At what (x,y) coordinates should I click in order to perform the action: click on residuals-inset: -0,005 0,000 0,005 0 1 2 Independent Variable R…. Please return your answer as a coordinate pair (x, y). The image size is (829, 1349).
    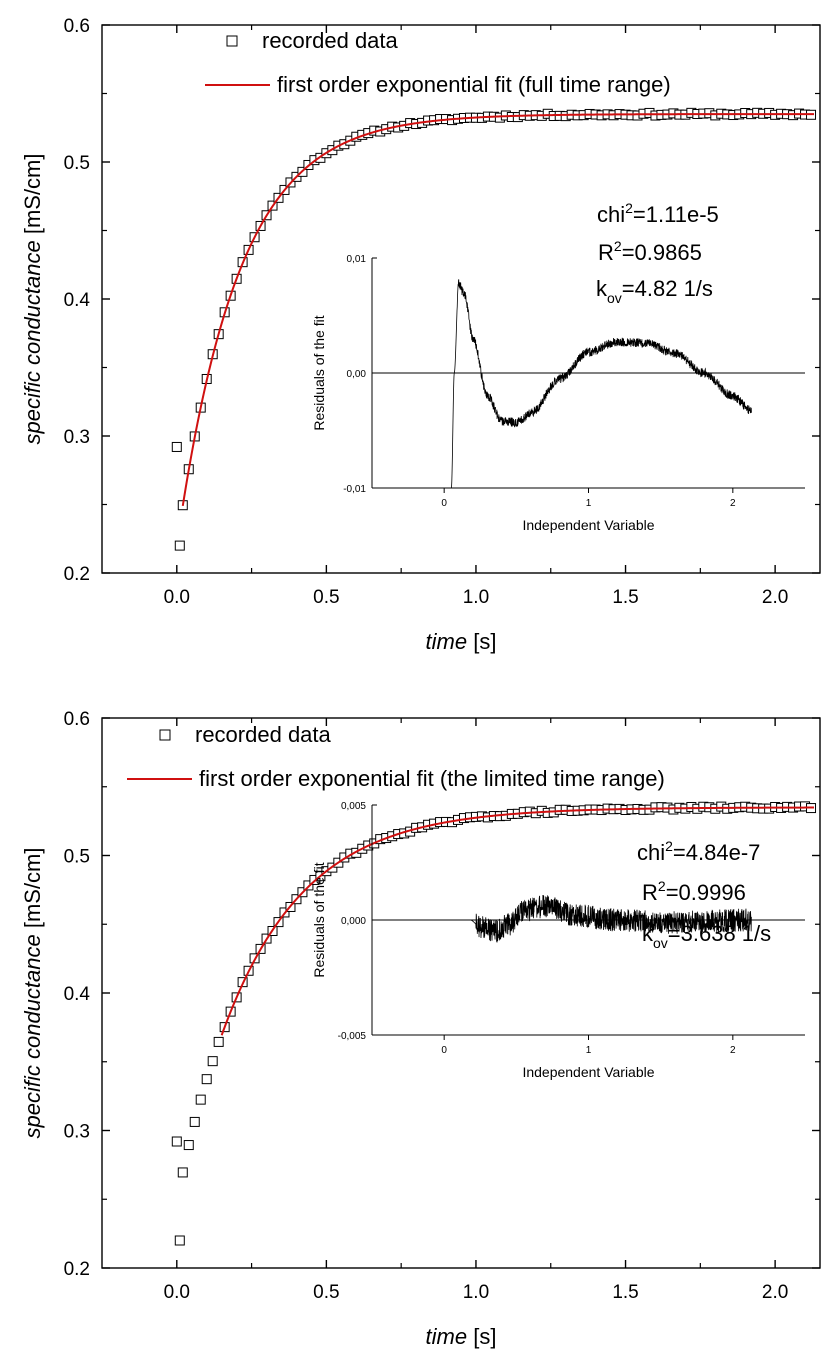
    Looking at the image, I should click on (558, 940).